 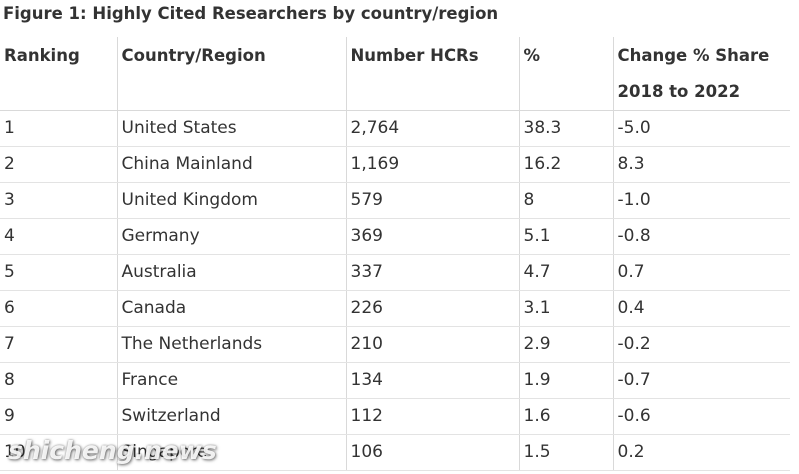 What do you see at coordinates (701, 380) in the screenshot?
I see `cell-change-share: -0.7` at bounding box center [701, 380].